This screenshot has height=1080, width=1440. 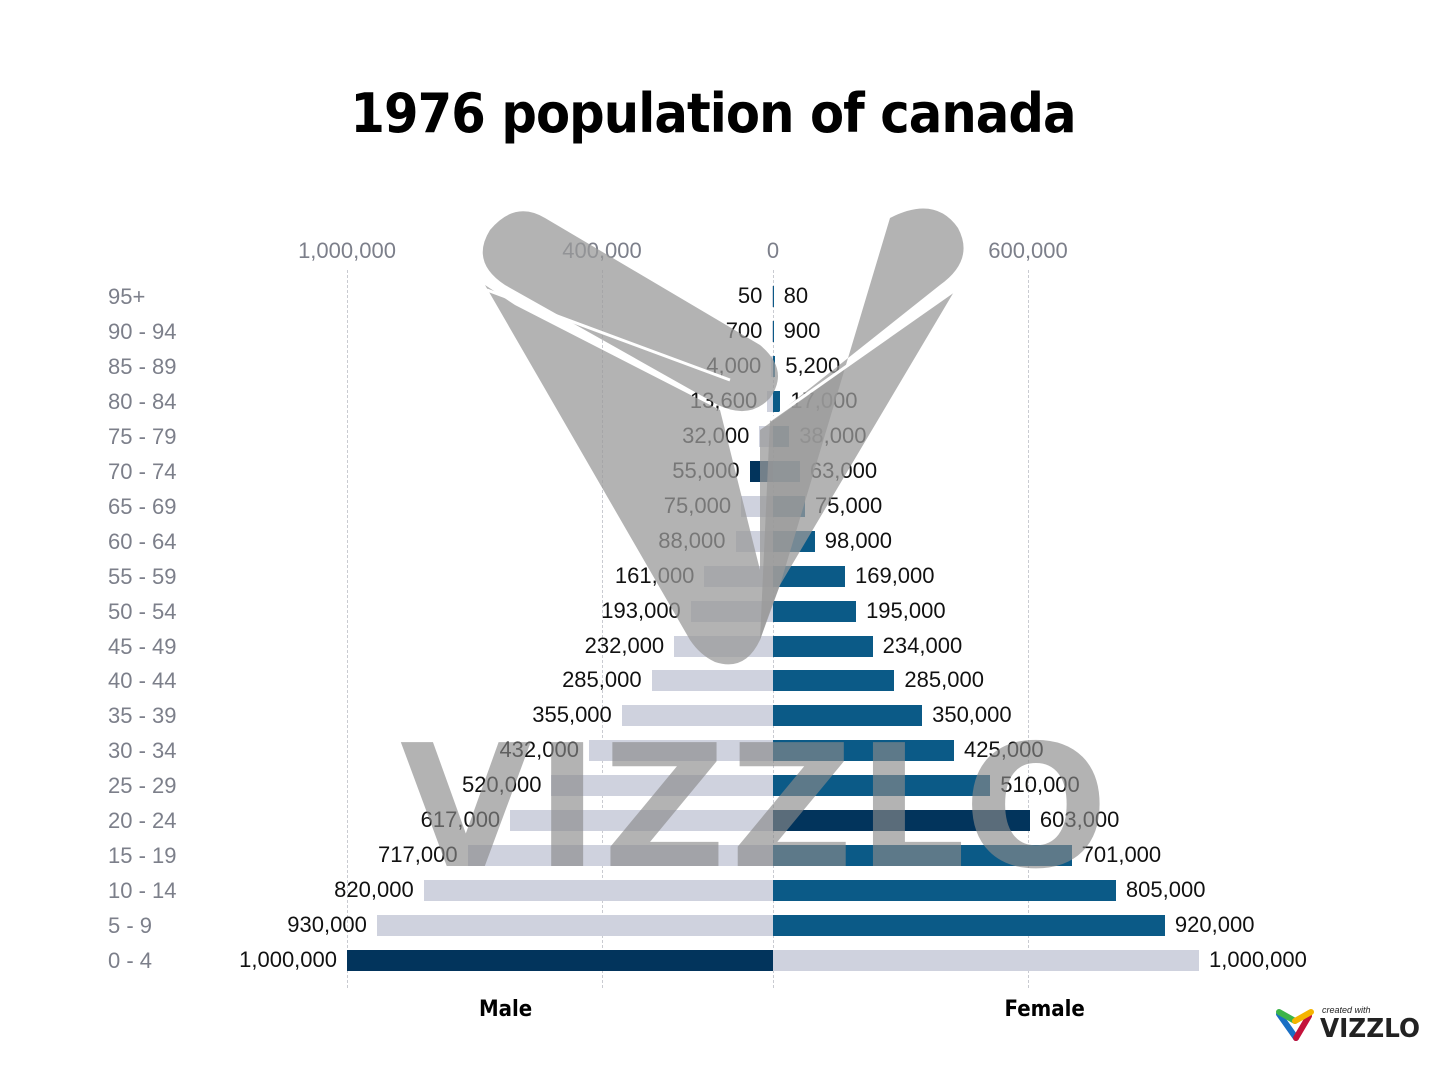 I want to click on male-value-label: 13,600, so click(x=723, y=400).